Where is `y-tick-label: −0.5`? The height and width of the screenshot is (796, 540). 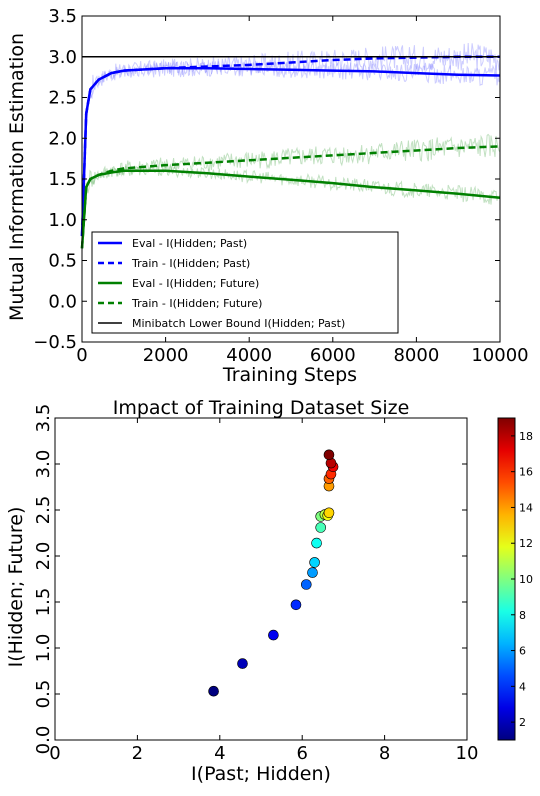
y-tick-label: −0.5 is located at coordinates (55, 342).